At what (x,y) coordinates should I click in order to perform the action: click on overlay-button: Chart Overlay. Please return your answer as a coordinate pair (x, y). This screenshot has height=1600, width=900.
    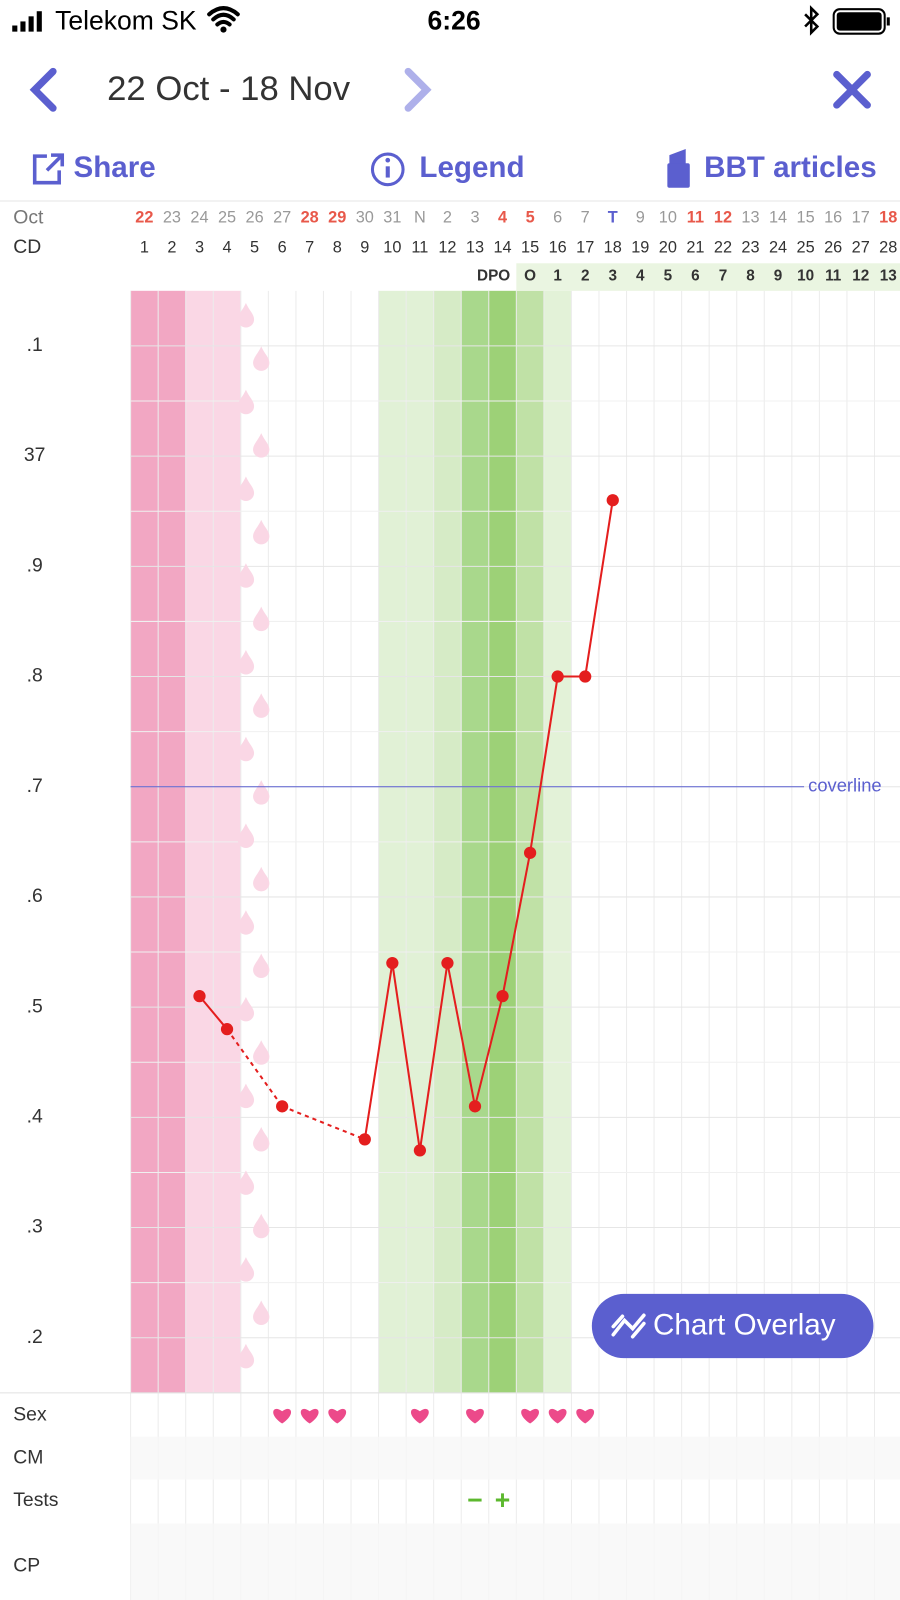
    Looking at the image, I should click on (732, 1326).